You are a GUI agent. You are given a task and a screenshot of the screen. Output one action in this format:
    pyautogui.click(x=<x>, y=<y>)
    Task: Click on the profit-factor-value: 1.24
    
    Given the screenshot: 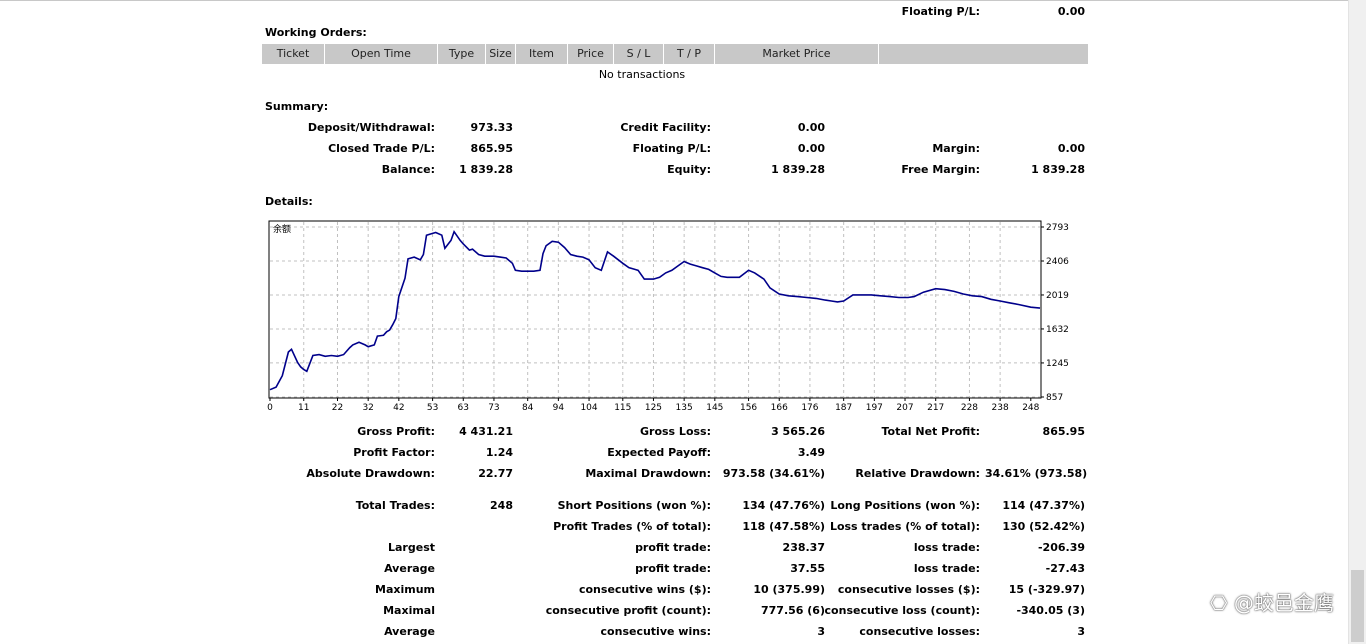 What is the action you would take?
    pyautogui.click(x=499, y=452)
    